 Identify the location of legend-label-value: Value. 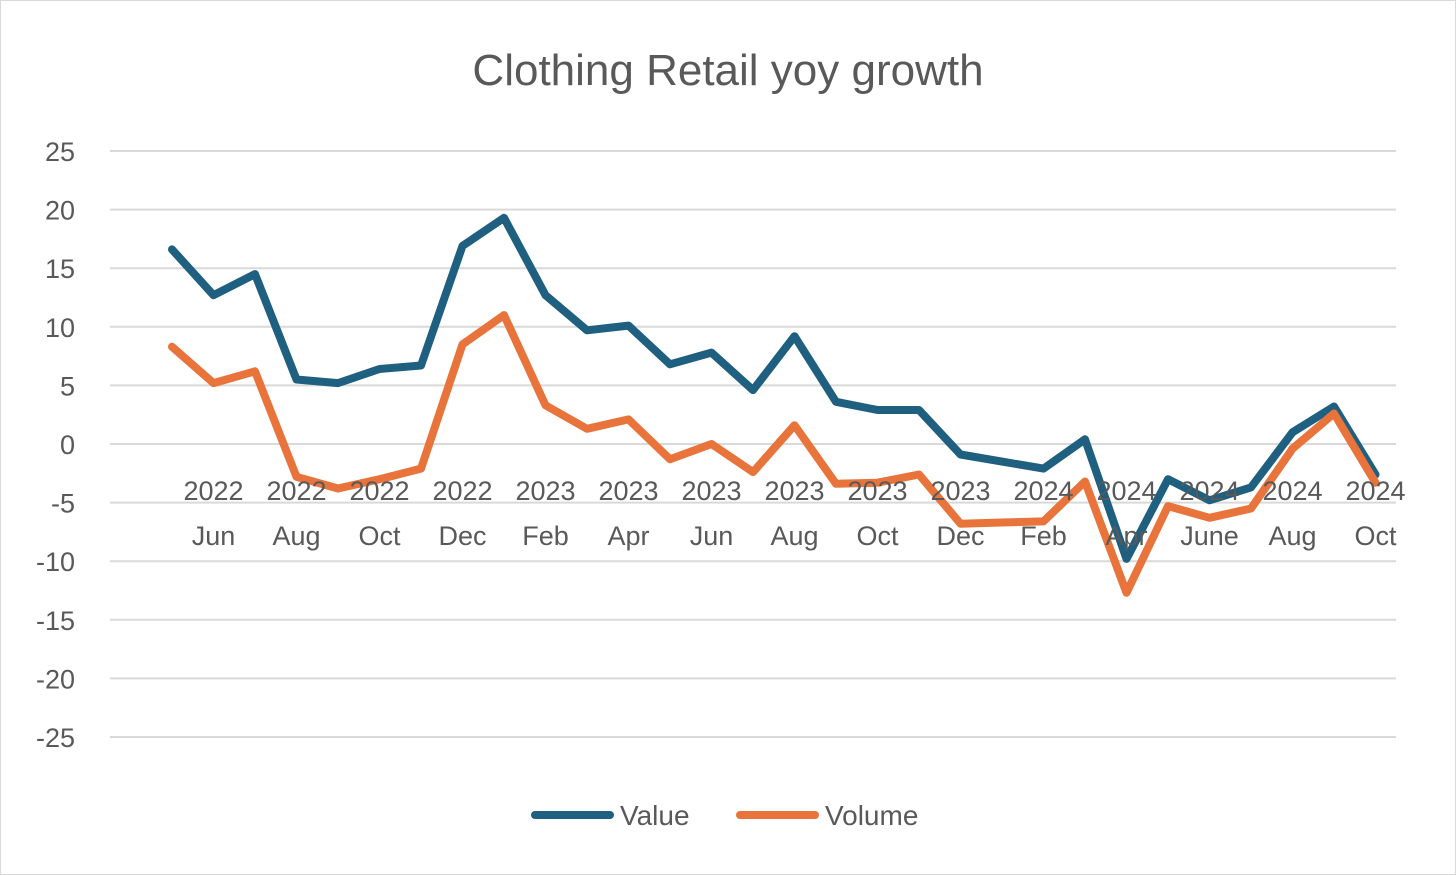
(655, 815).